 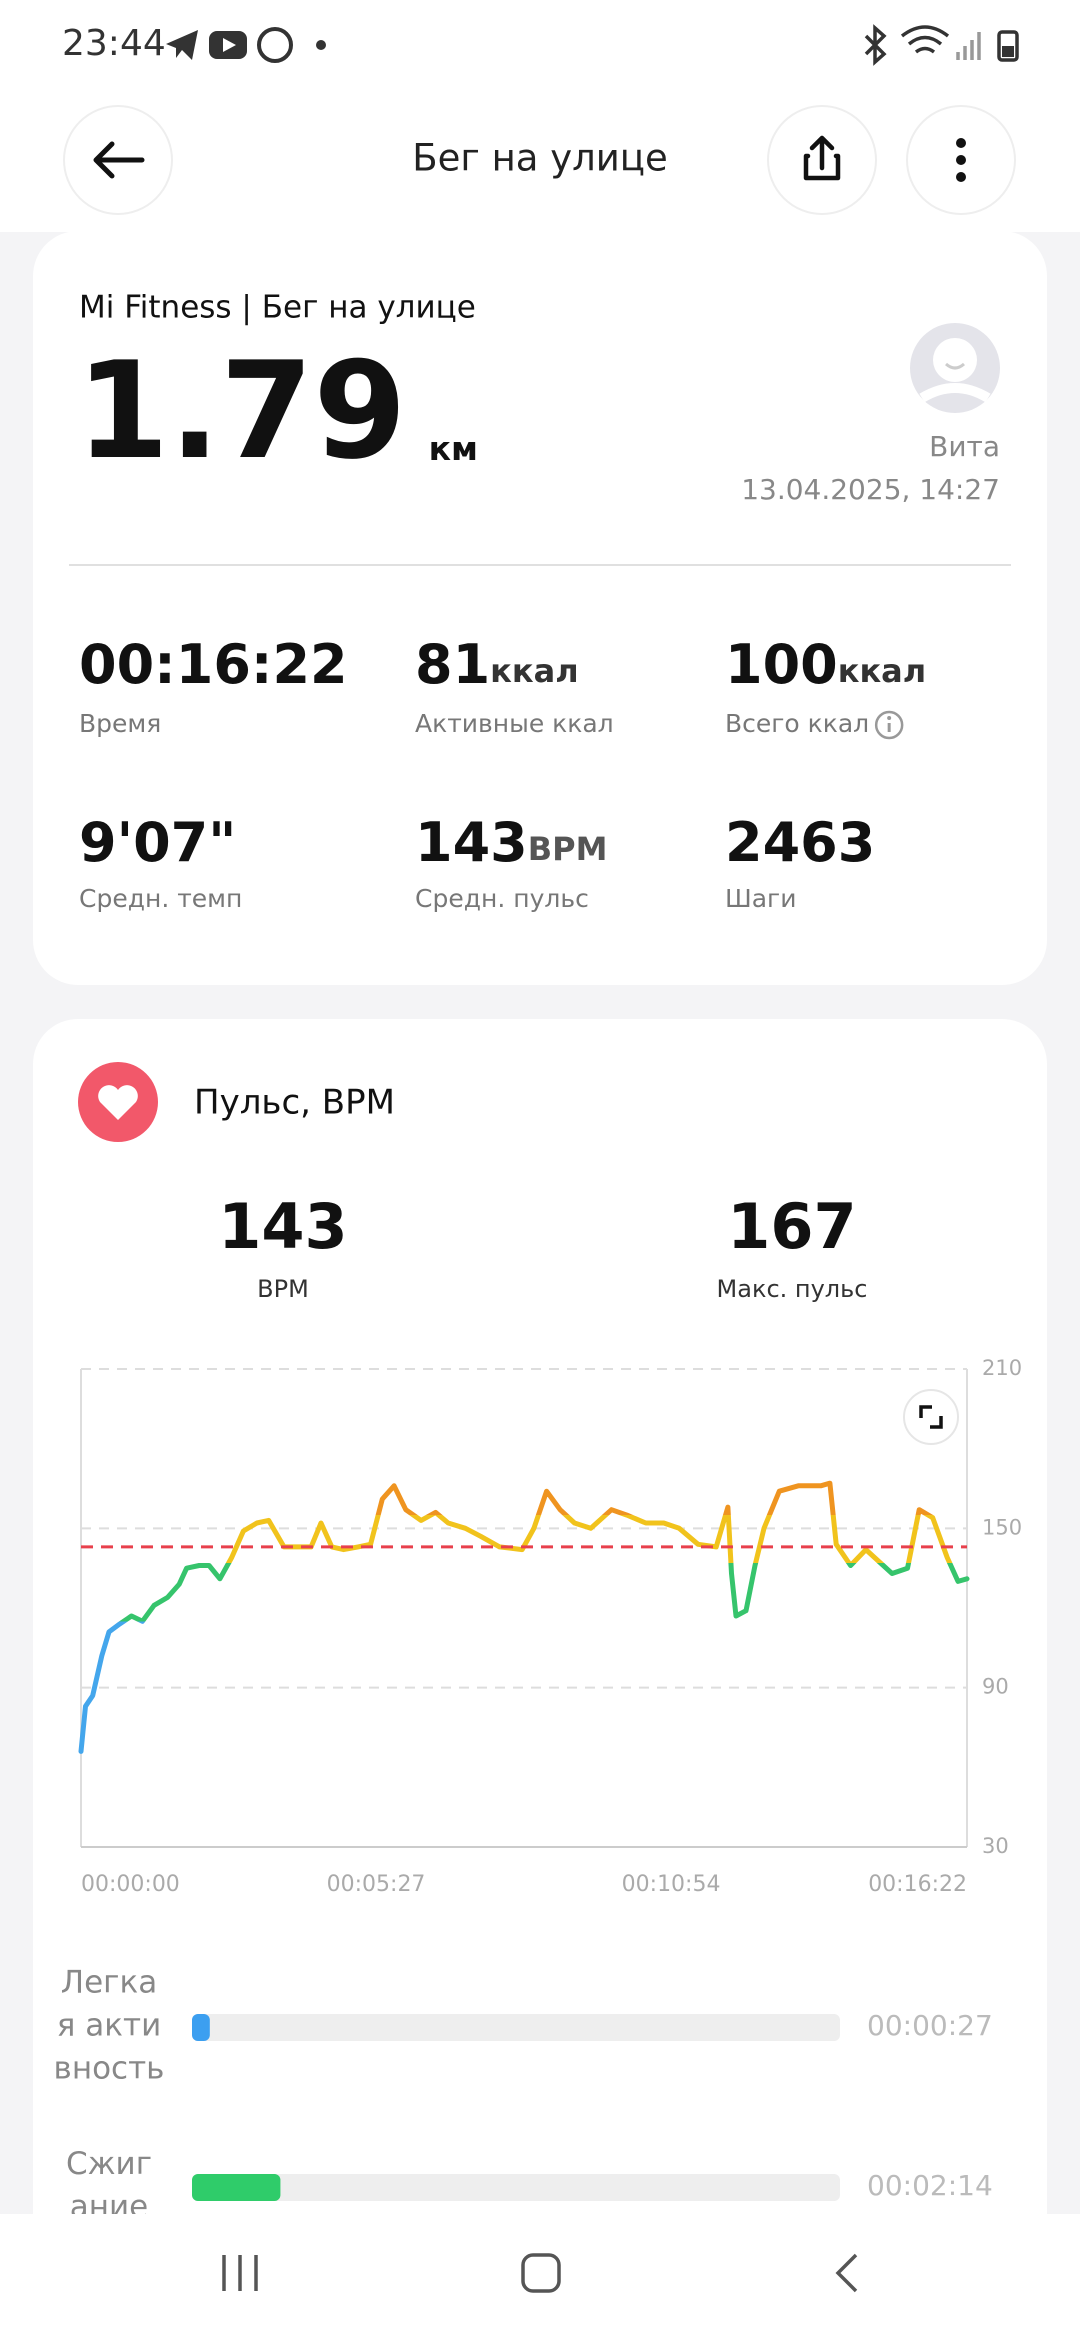 What do you see at coordinates (791, 1226) in the screenshot?
I see `hr-value: 167` at bounding box center [791, 1226].